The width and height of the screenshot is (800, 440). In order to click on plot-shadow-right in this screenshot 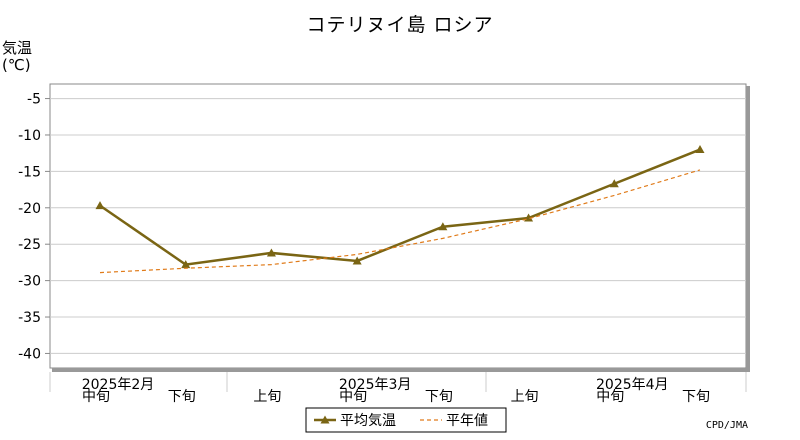, I will do `click(748, 228)`.